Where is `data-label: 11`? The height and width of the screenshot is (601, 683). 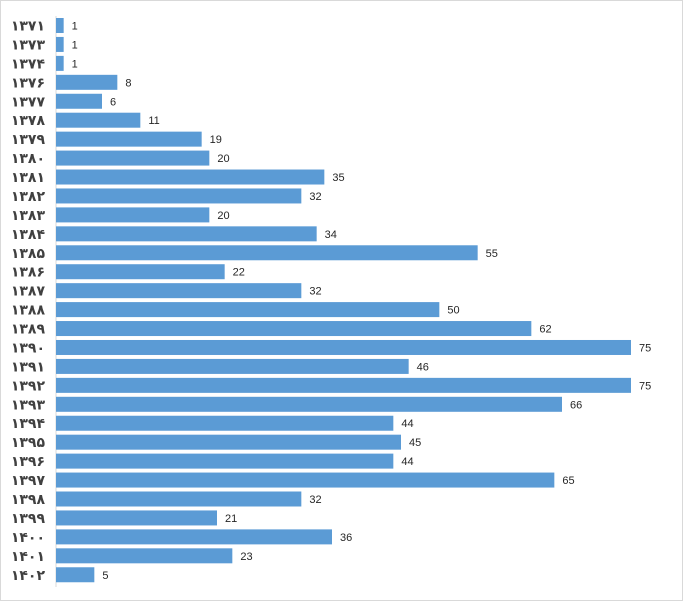
data-label: 11 is located at coordinates (153, 121).